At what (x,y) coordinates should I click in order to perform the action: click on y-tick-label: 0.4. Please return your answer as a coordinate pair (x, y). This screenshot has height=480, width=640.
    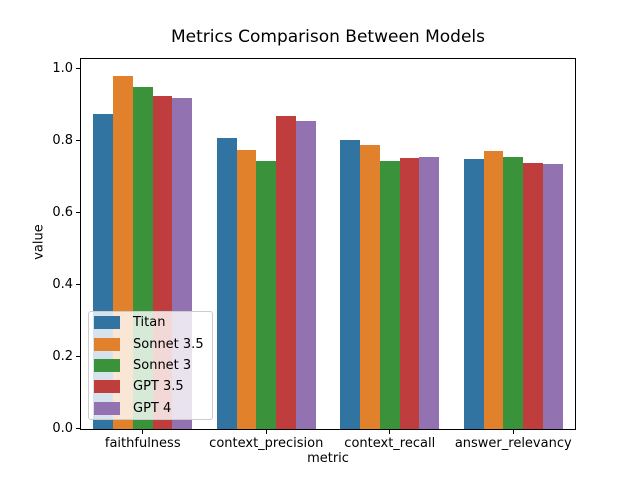
    Looking at the image, I should click on (62, 285).